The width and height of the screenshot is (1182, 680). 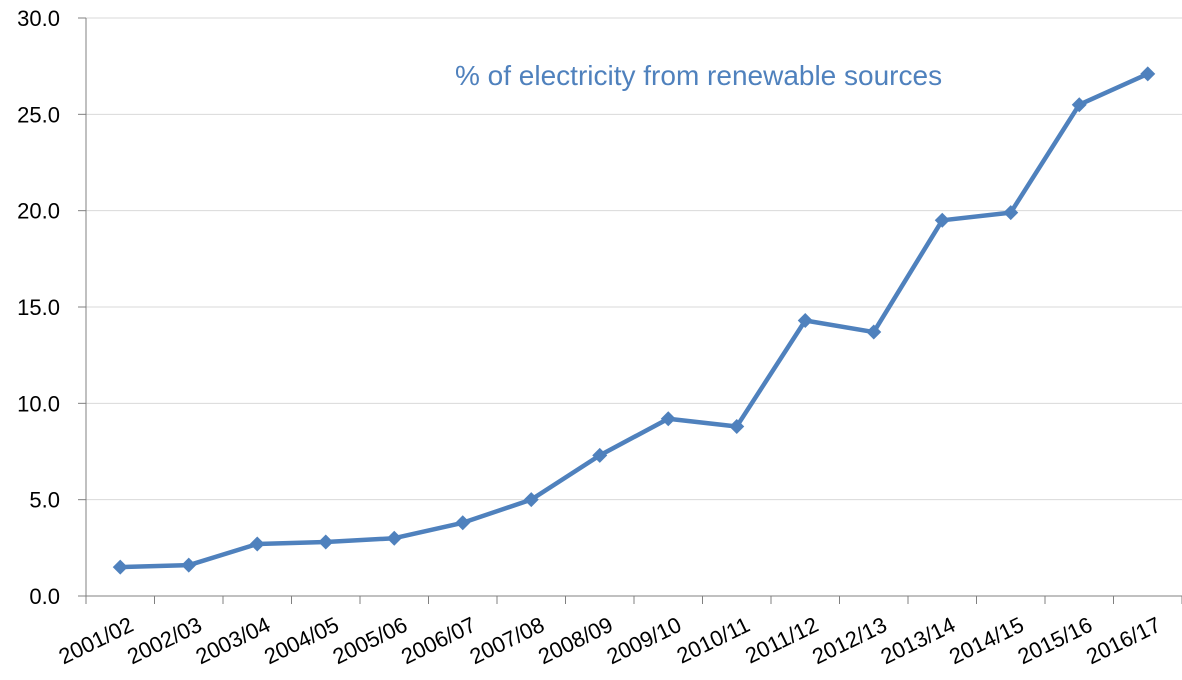 What do you see at coordinates (38, 211) in the screenshot?
I see `y-tick-label: 20.0` at bounding box center [38, 211].